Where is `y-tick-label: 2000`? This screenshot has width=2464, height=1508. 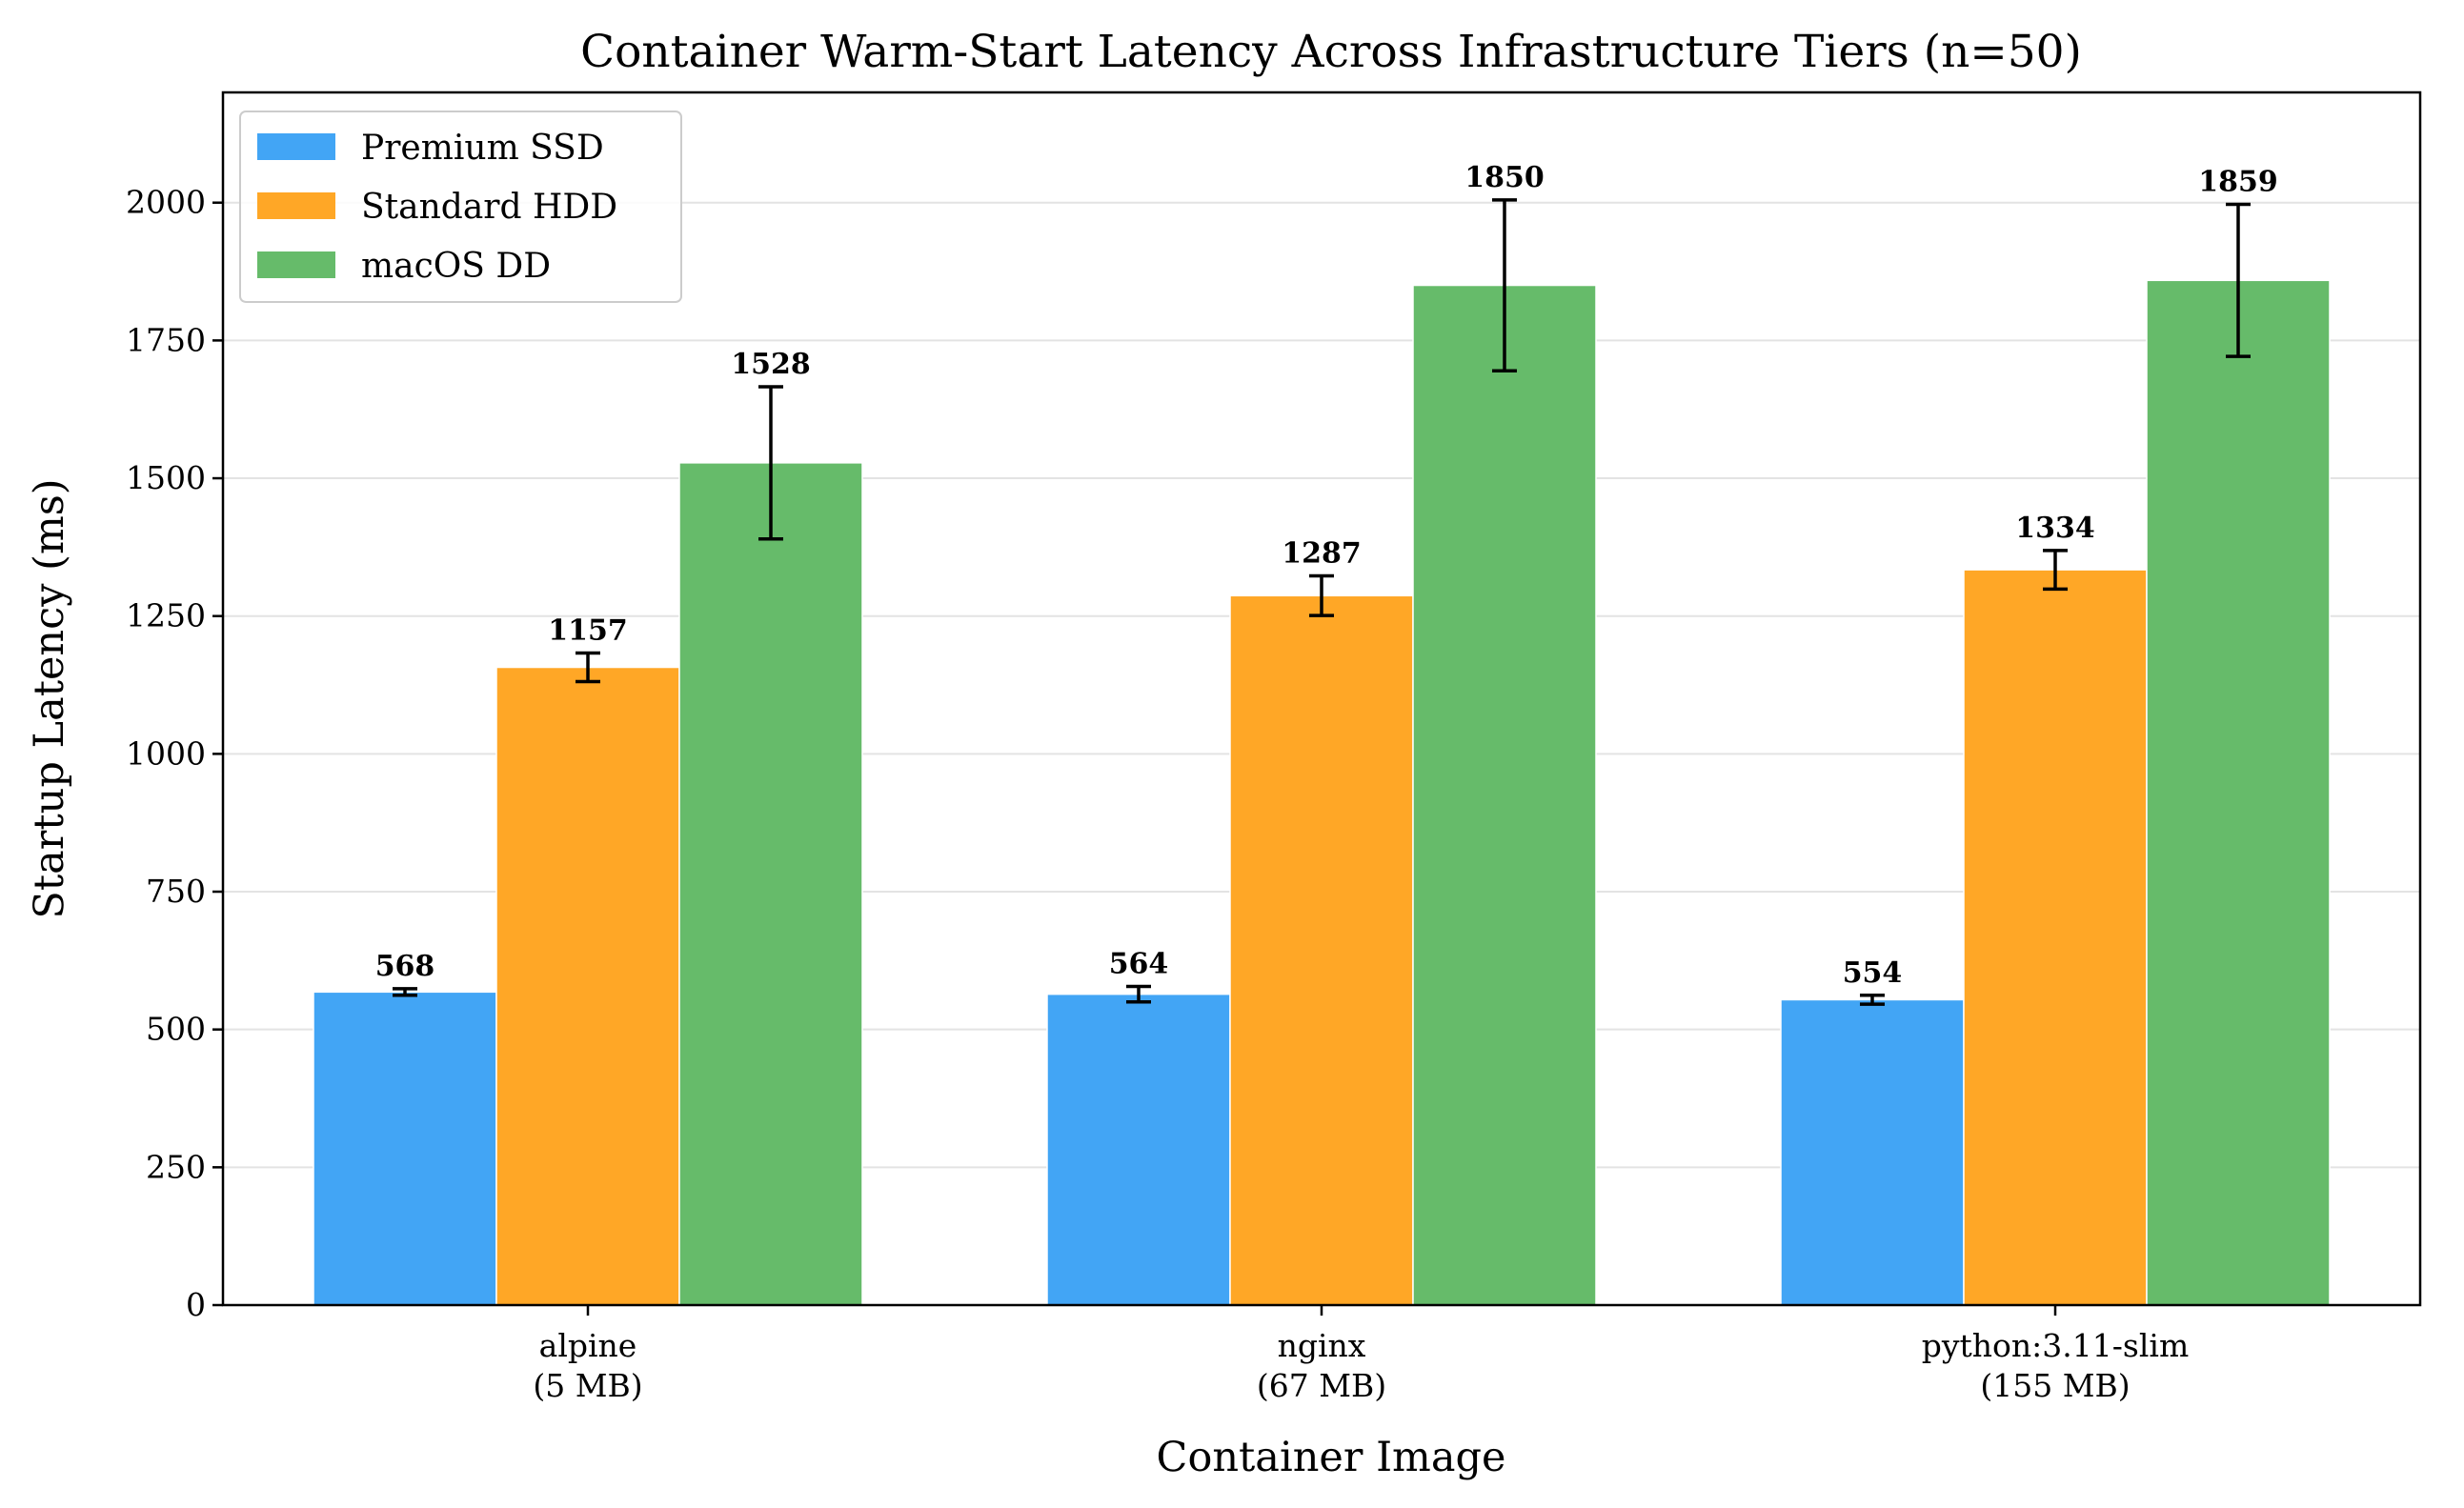 y-tick-label: 2000 is located at coordinates (166, 202).